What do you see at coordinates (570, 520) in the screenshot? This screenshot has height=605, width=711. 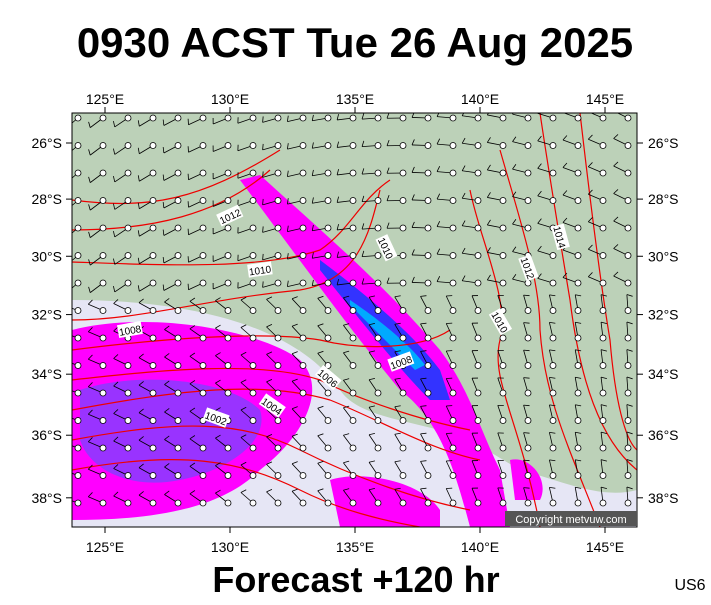 I see `copyright: Copyright metvuw.com` at bounding box center [570, 520].